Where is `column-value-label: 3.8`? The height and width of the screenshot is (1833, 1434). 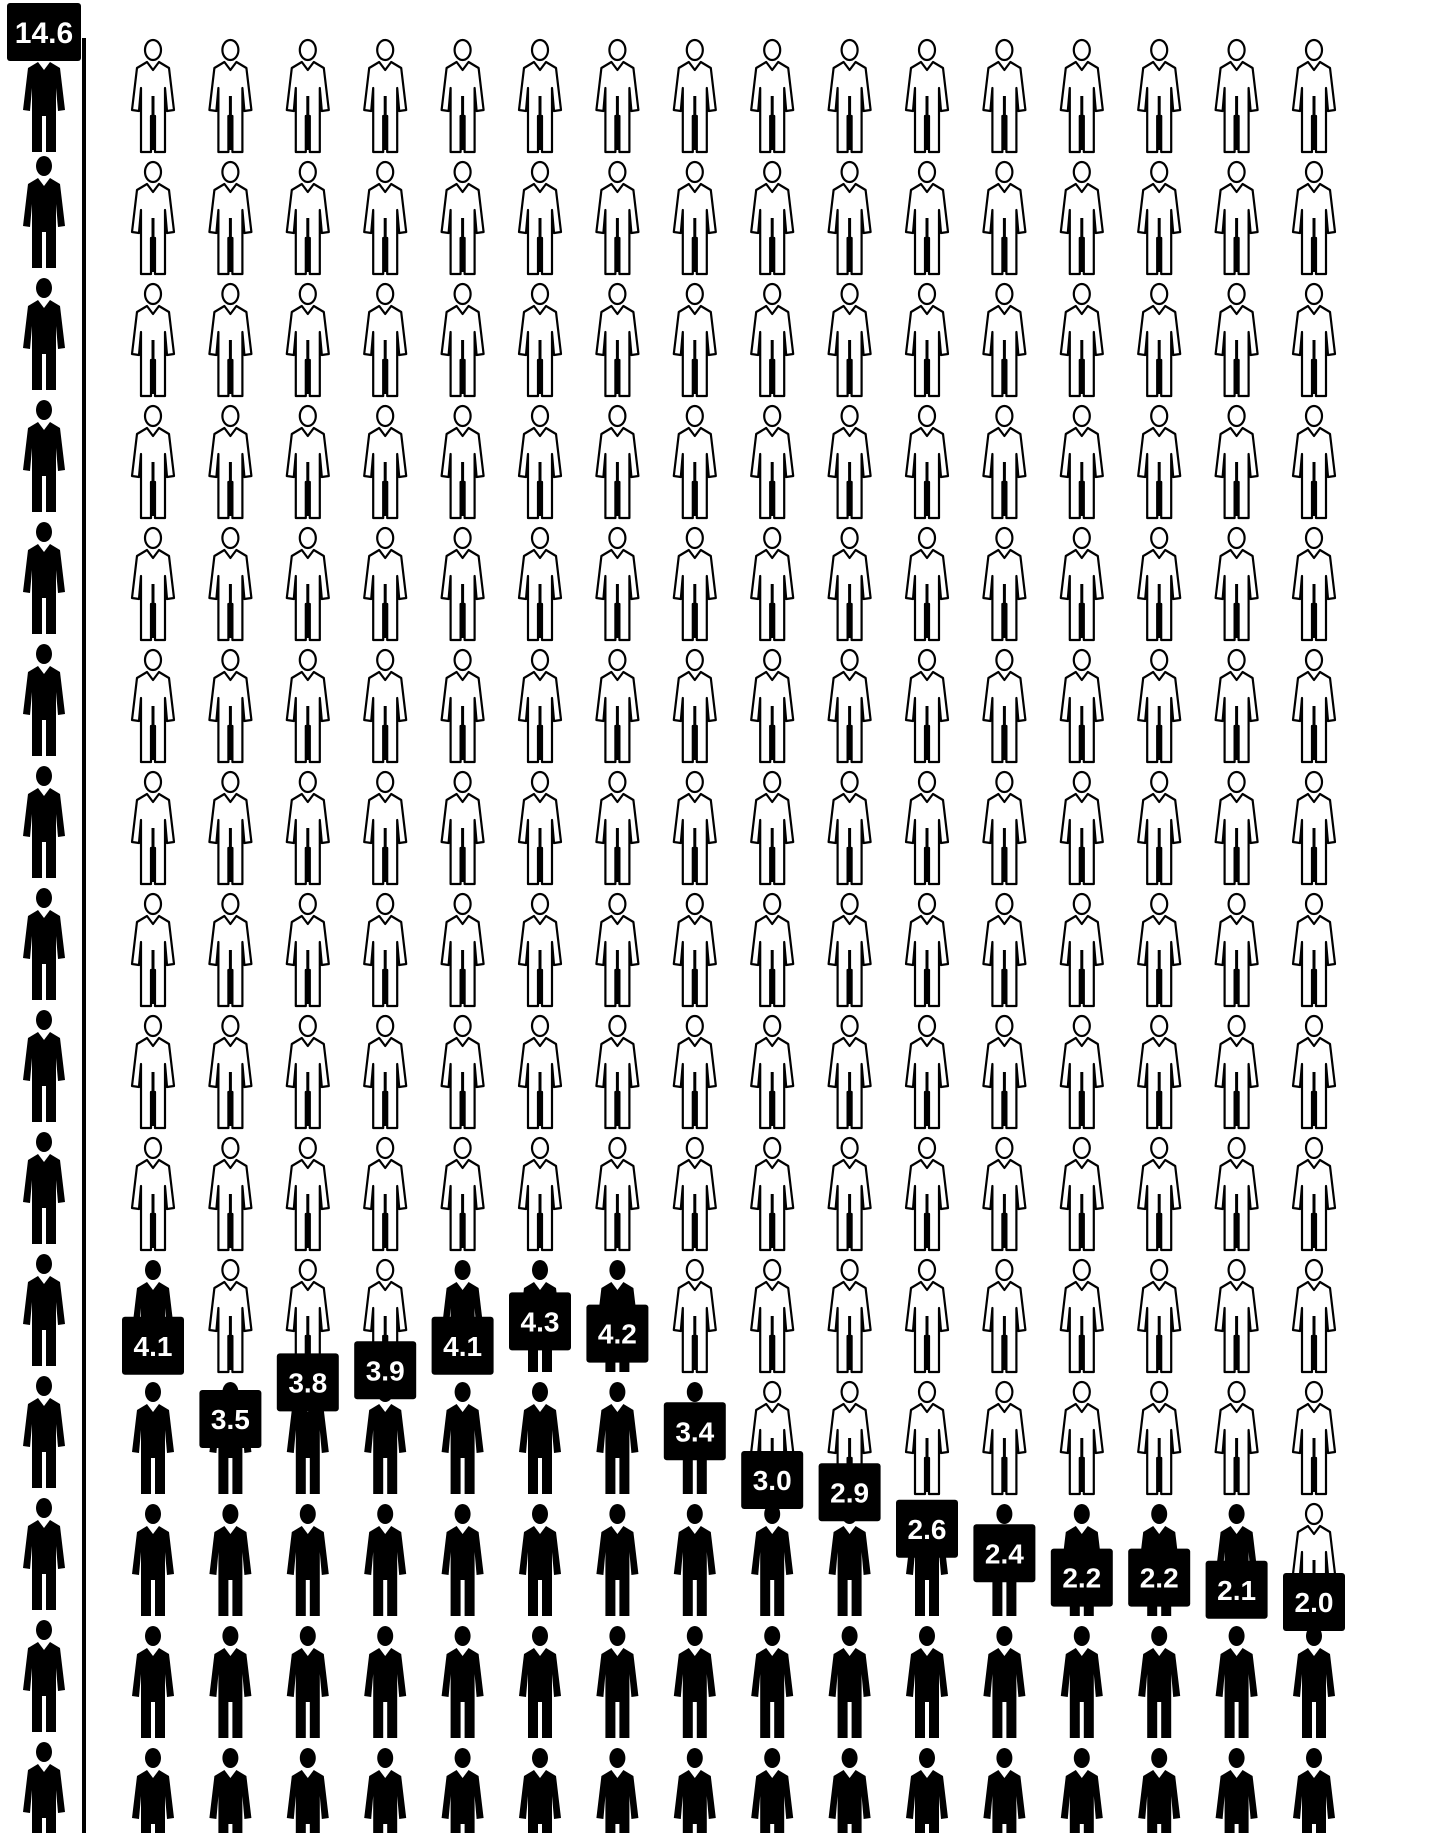 column-value-label: 3.8 is located at coordinates (307, 1382).